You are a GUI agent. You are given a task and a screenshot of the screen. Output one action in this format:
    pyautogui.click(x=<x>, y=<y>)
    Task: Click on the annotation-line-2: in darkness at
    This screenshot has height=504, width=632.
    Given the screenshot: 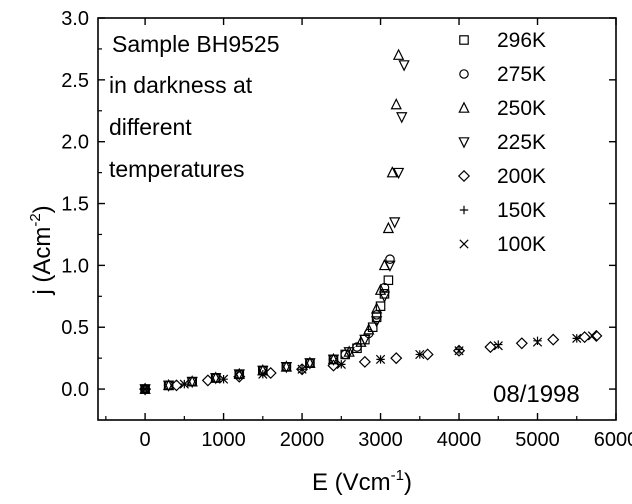 What is the action you would take?
    pyautogui.click(x=181, y=85)
    